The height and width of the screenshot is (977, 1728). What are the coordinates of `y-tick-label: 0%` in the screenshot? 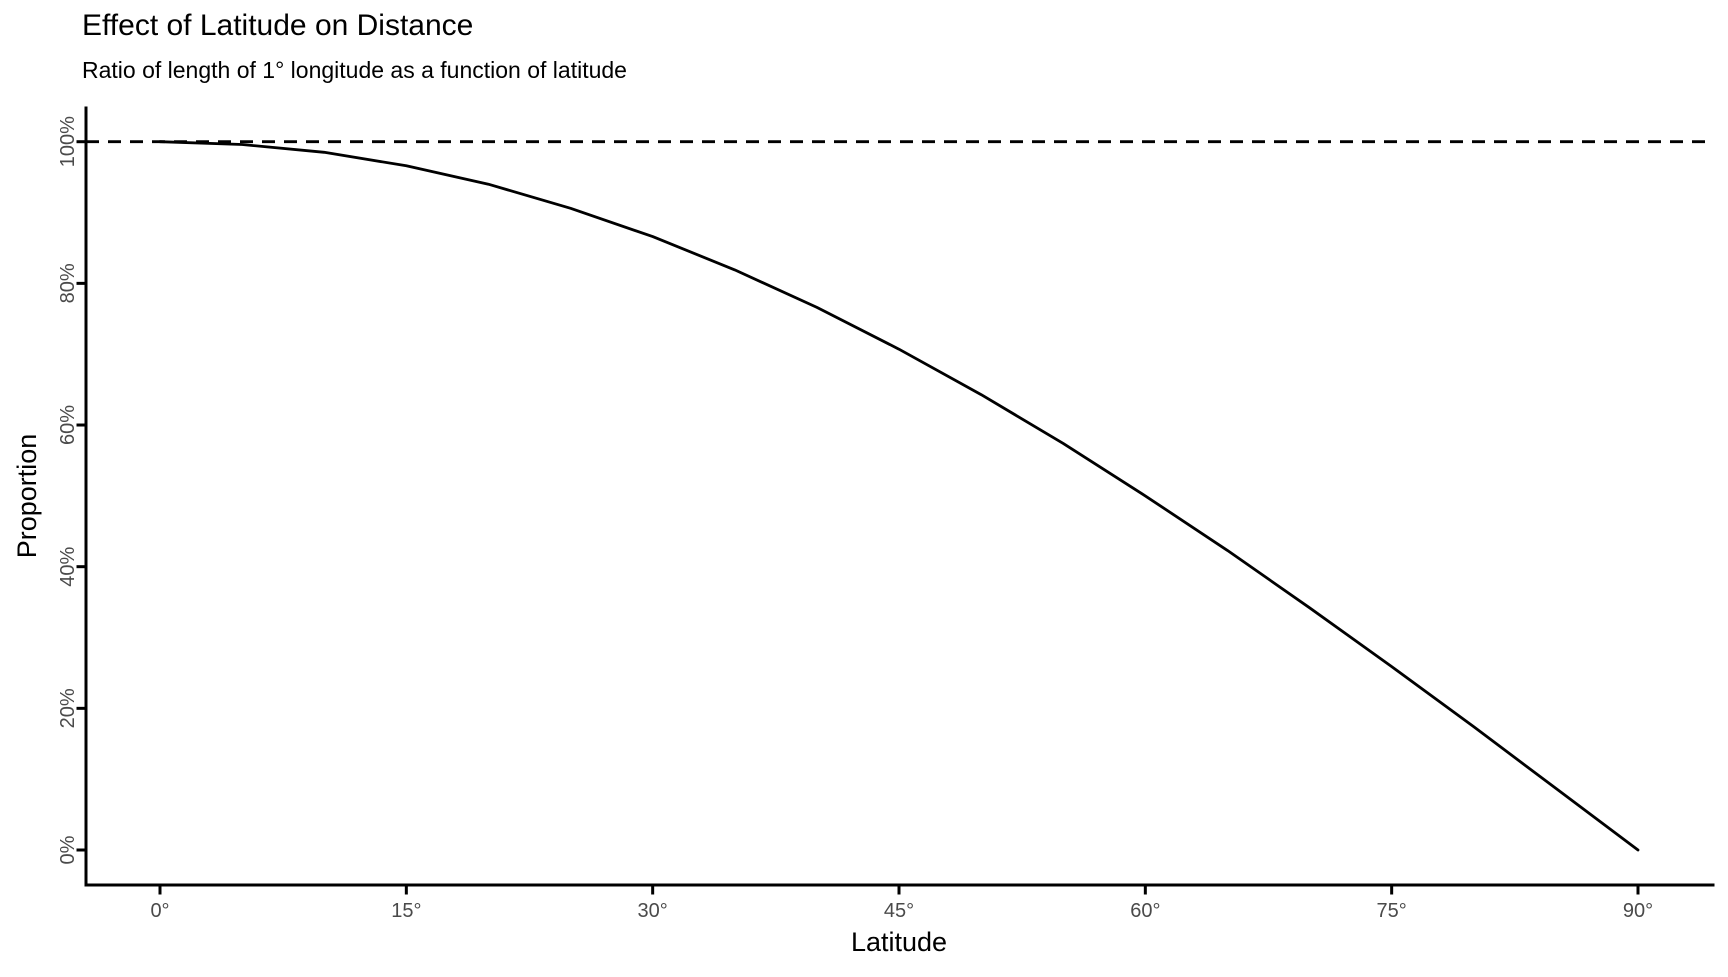 It's located at (68, 849).